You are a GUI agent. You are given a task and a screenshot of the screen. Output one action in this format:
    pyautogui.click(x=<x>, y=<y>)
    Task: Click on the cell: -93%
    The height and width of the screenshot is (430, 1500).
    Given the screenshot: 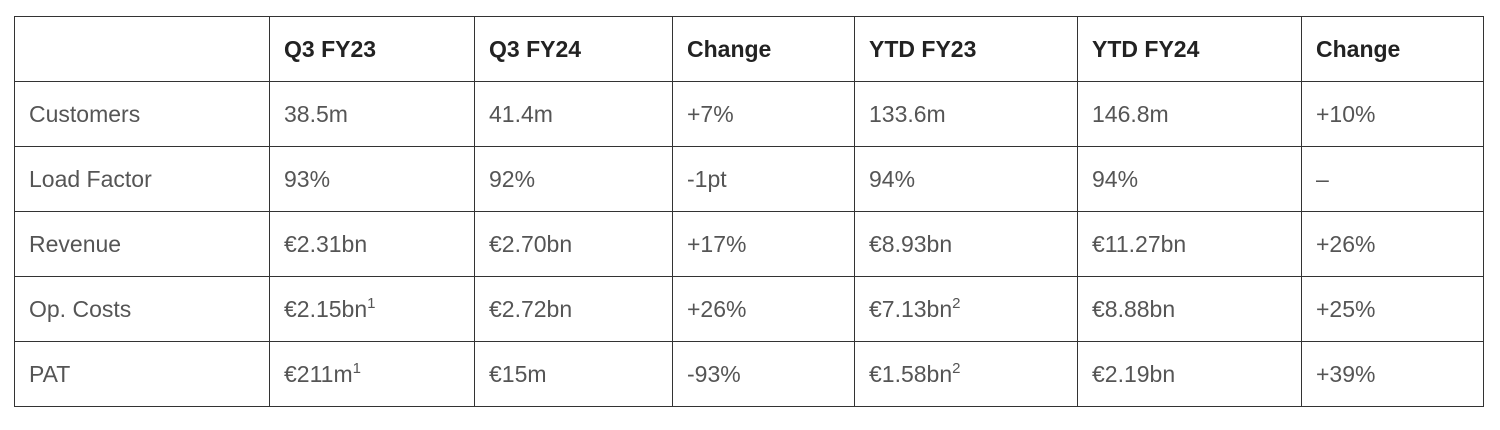 What is the action you would take?
    pyautogui.click(x=763, y=374)
    